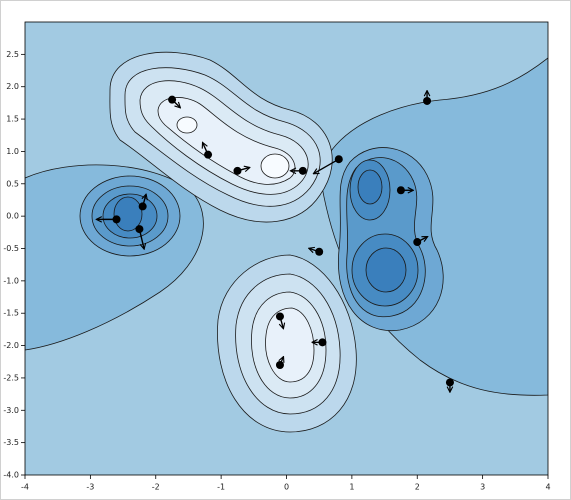 The width and height of the screenshot is (571, 500). I want to click on y-tick-label: -0.5, so click(11, 248).